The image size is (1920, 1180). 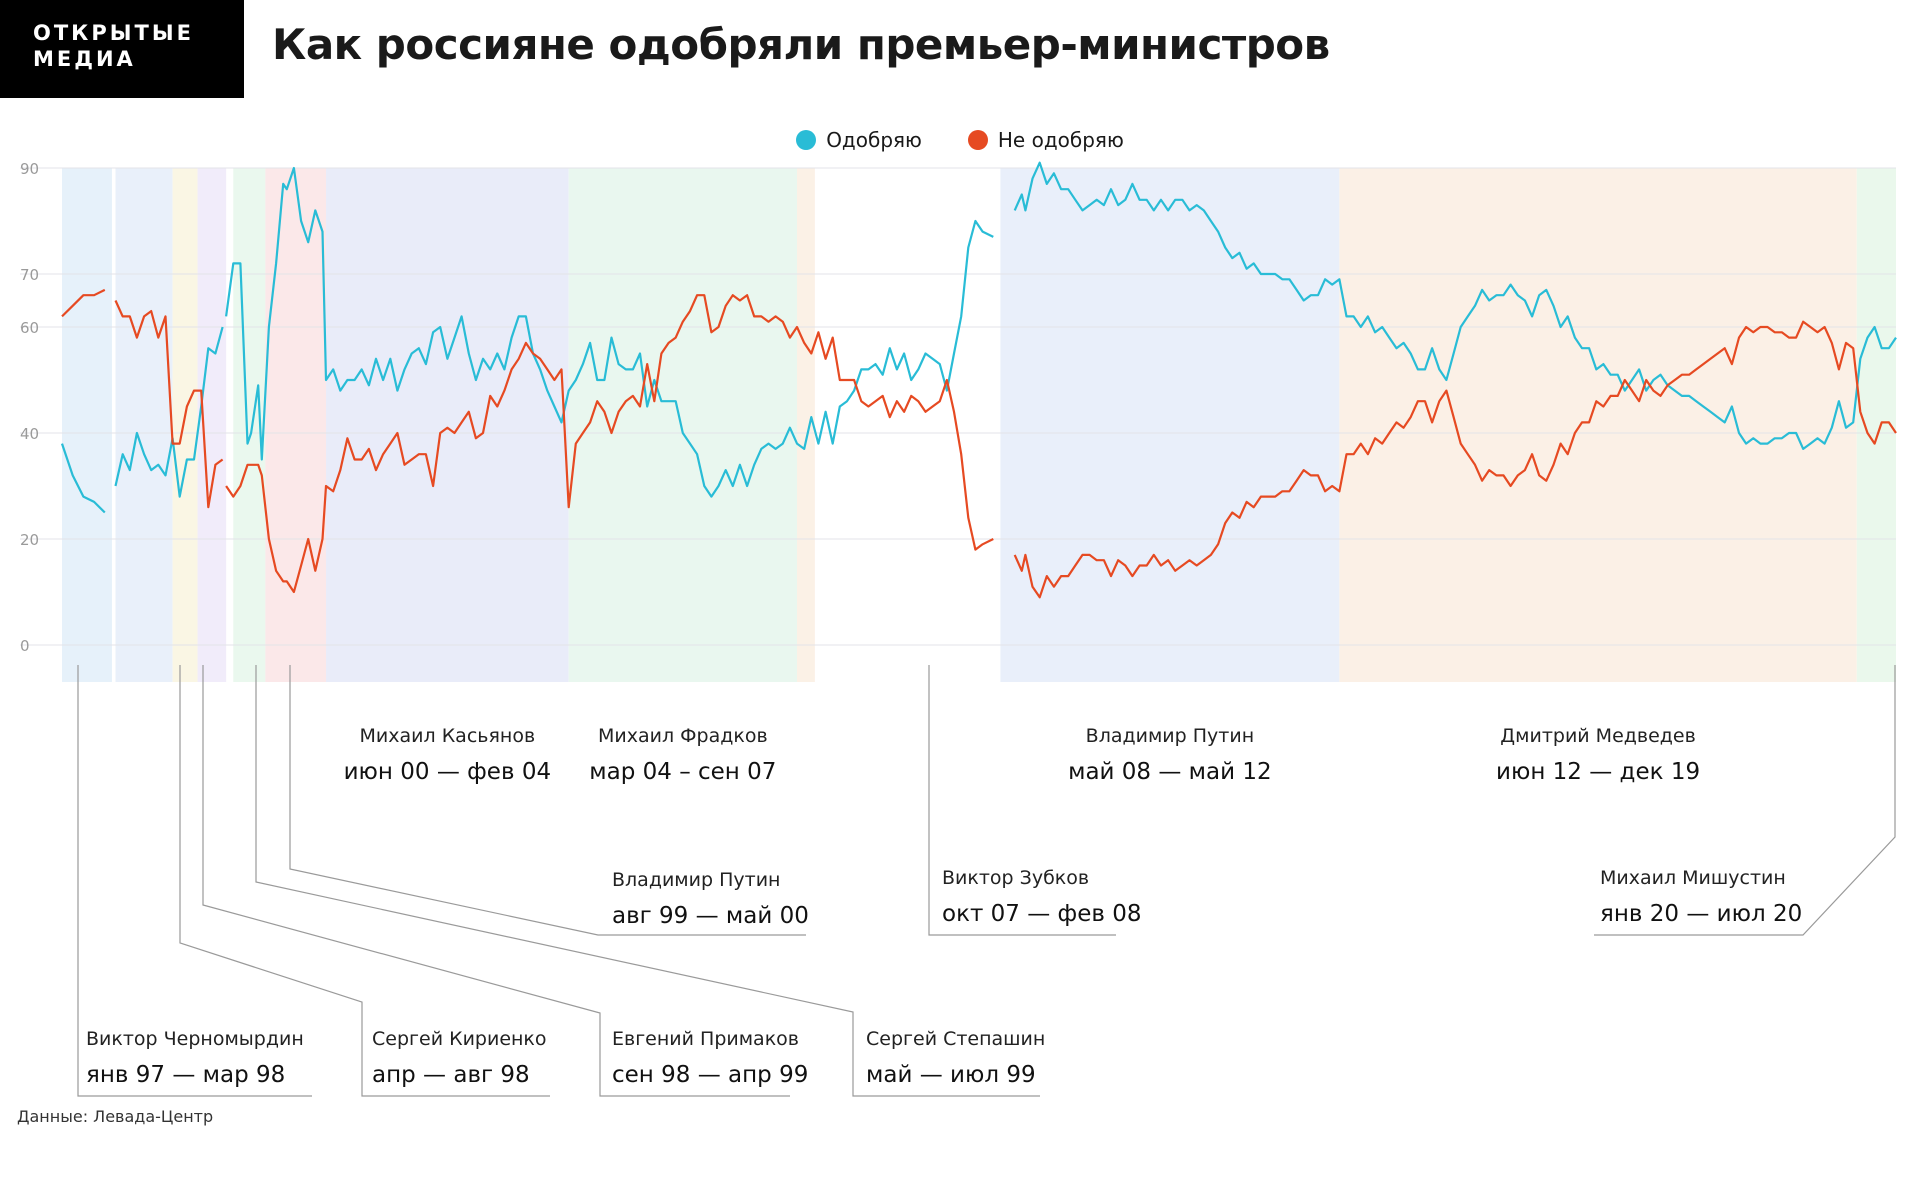 What do you see at coordinates (955, 1039) in the screenshot?
I see `period-name-3: Сергей Степашин` at bounding box center [955, 1039].